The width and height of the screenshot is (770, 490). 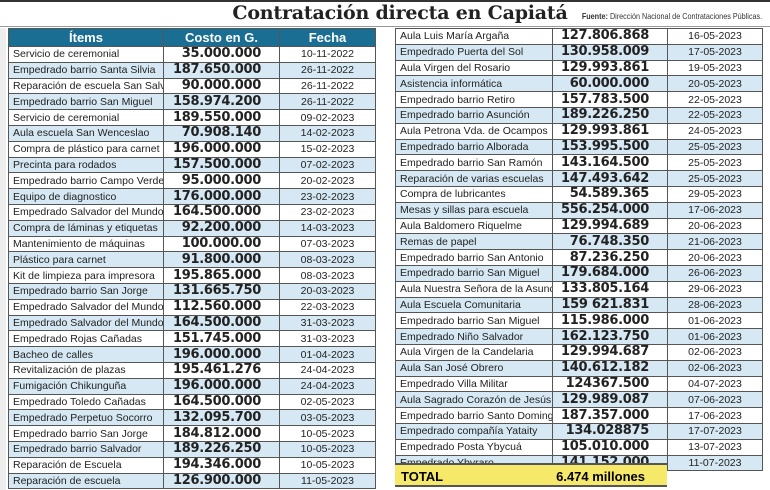 What do you see at coordinates (715, 431) in the screenshot?
I see `cell-date: 17-07-2023` at bounding box center [715, 431].